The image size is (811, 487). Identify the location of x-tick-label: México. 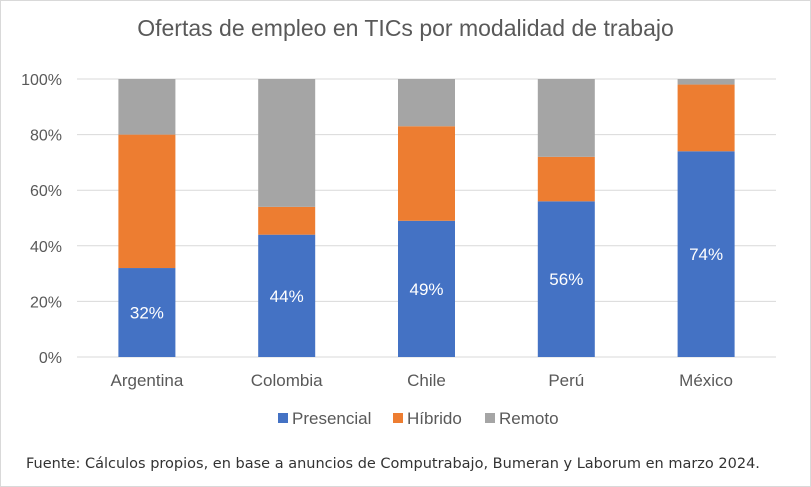
(706, 380).